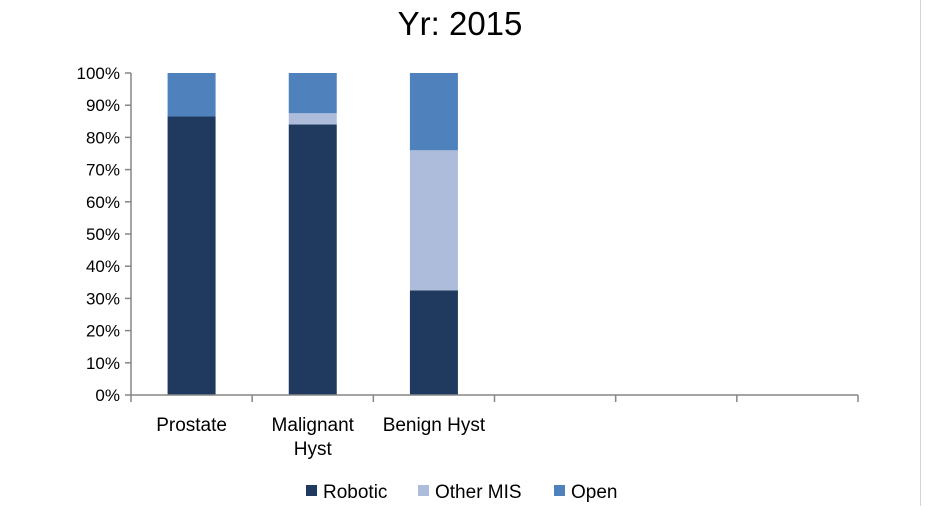  I want to click on y-tick-label: 30%, so click(103, 298).